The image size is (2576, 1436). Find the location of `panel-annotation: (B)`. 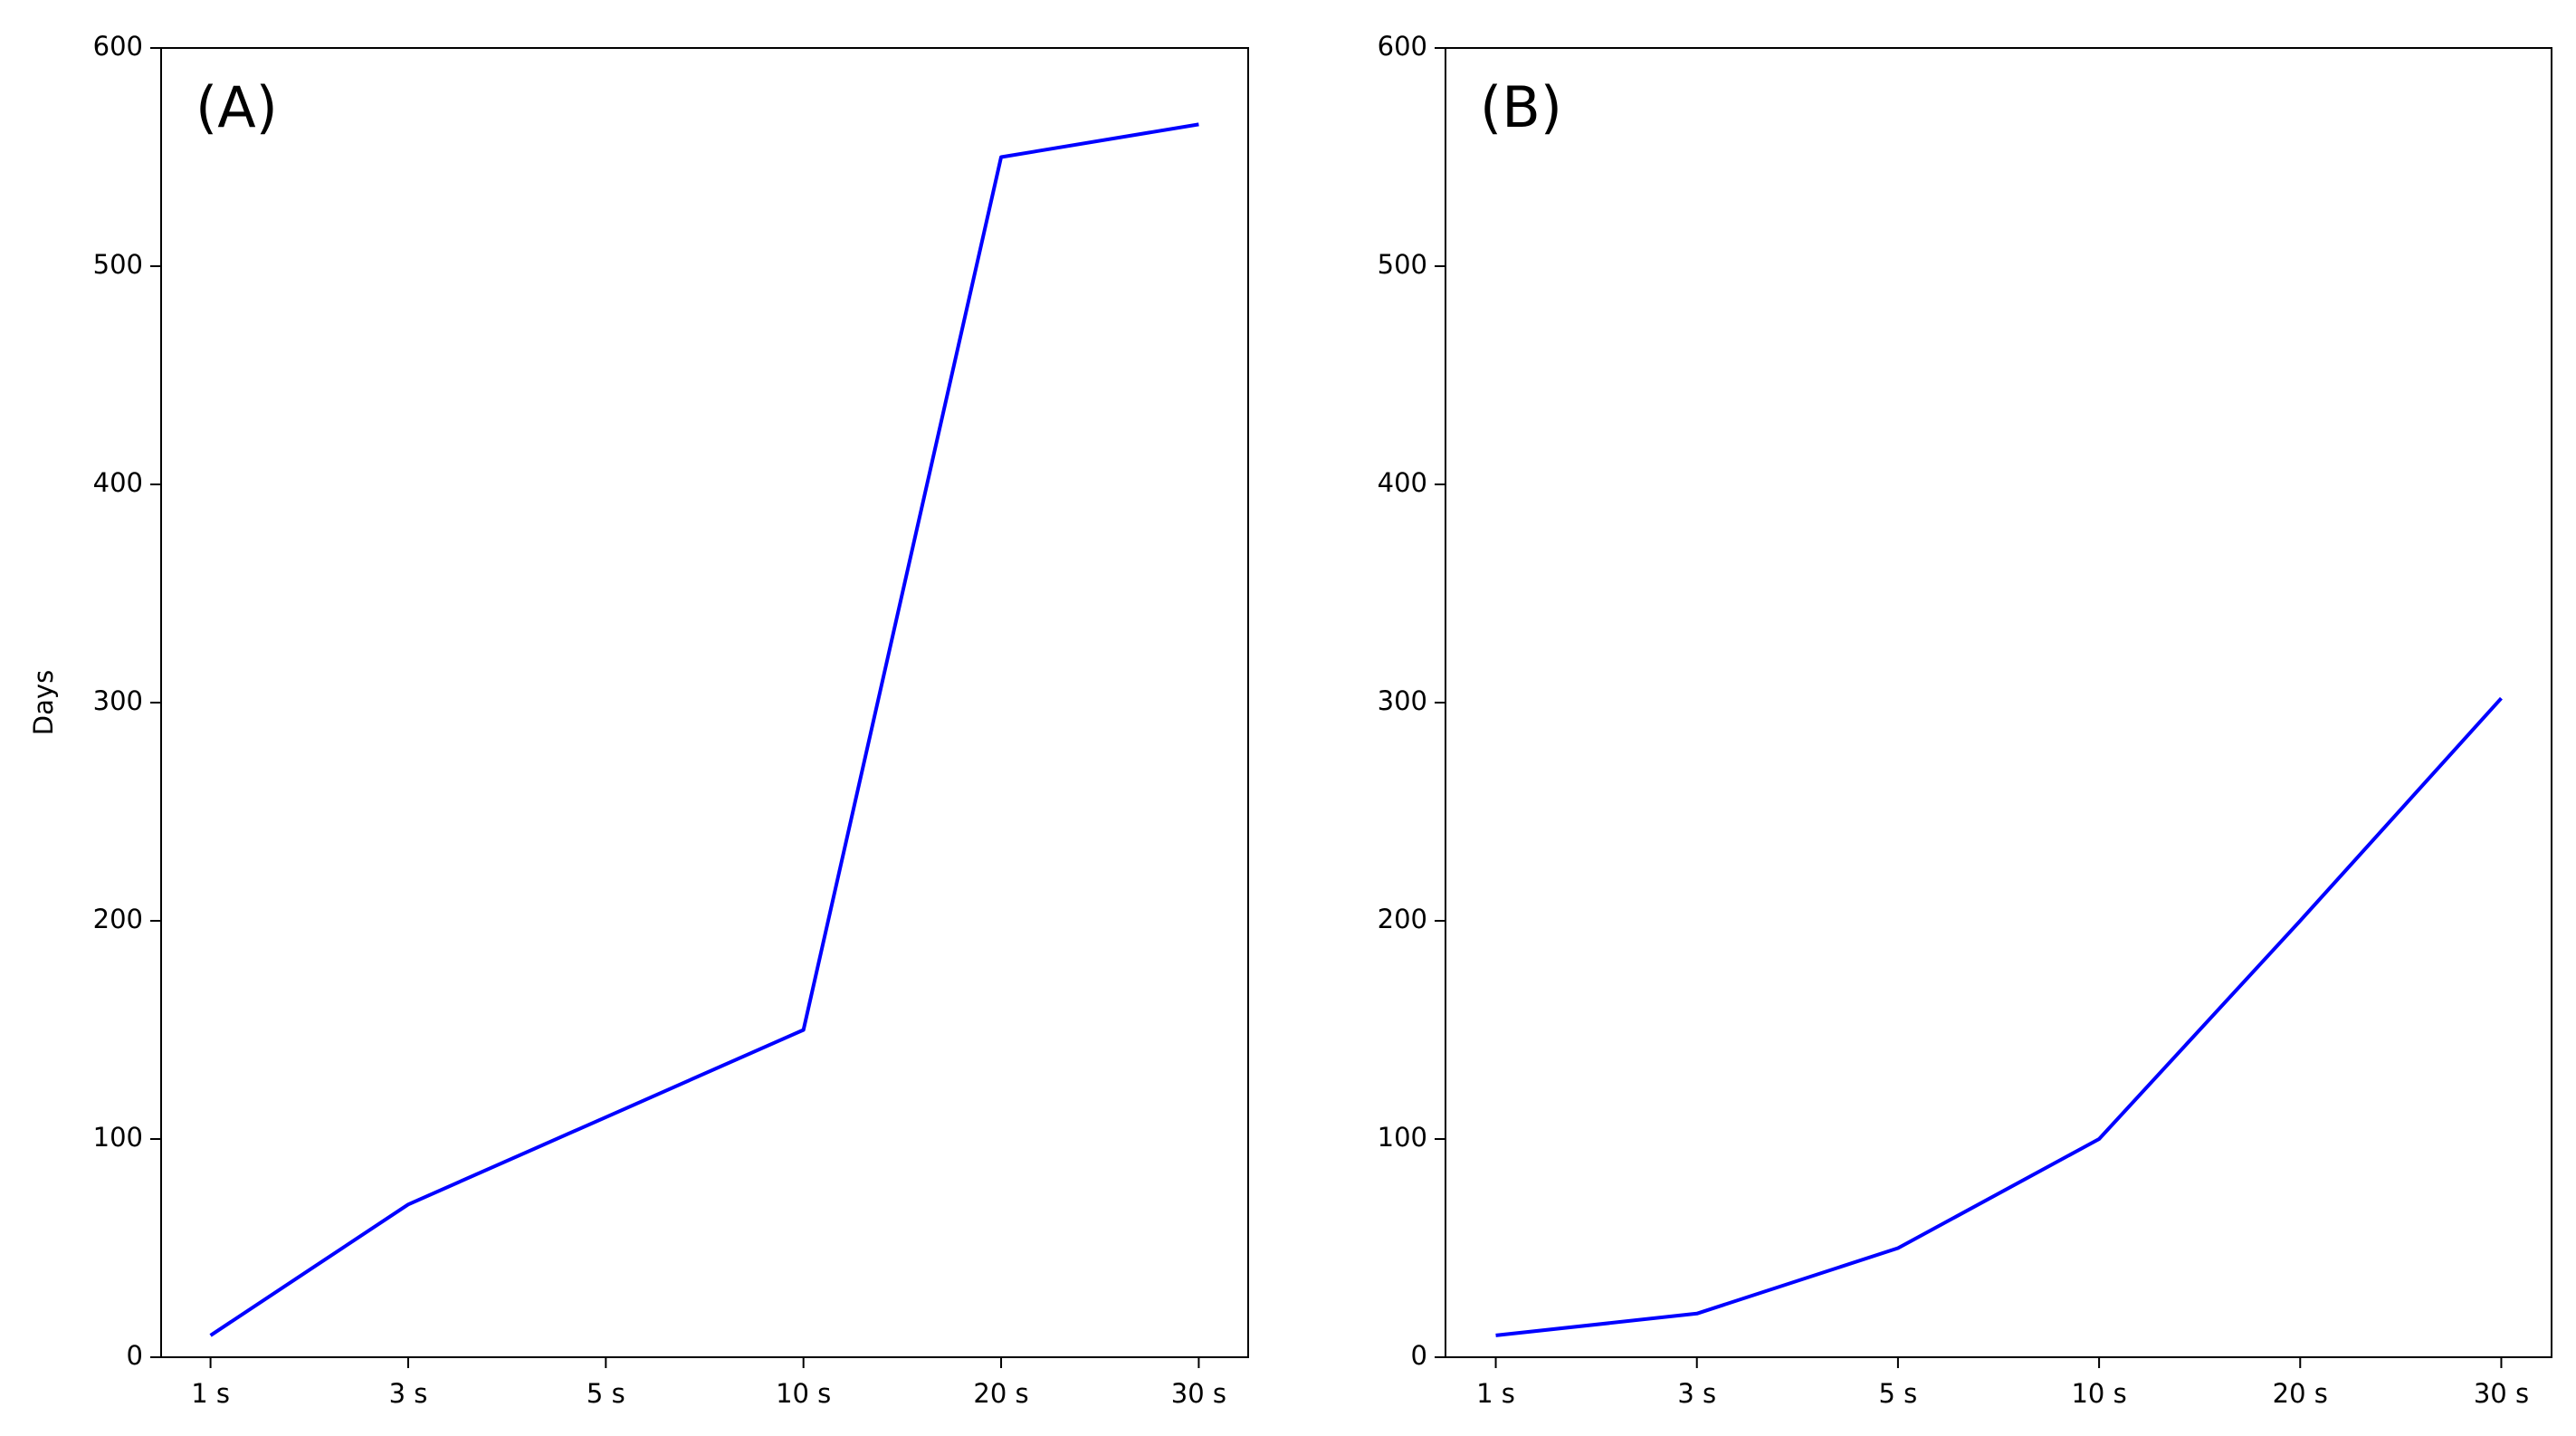

panel-annotation: (B) is located at coordinates (1521, 107).